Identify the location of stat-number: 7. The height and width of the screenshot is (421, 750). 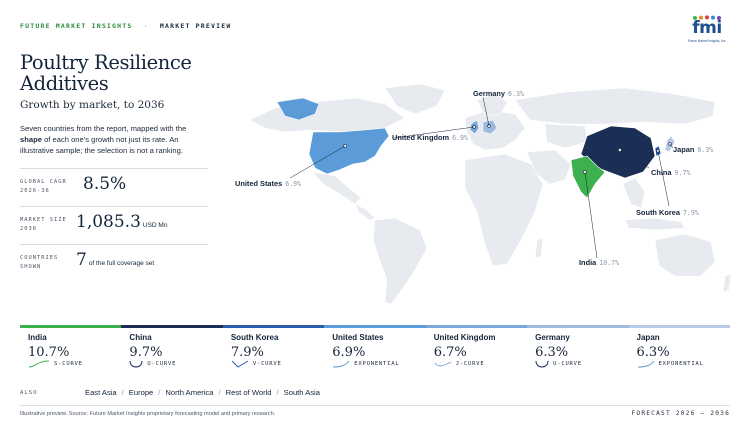
(81, 260).